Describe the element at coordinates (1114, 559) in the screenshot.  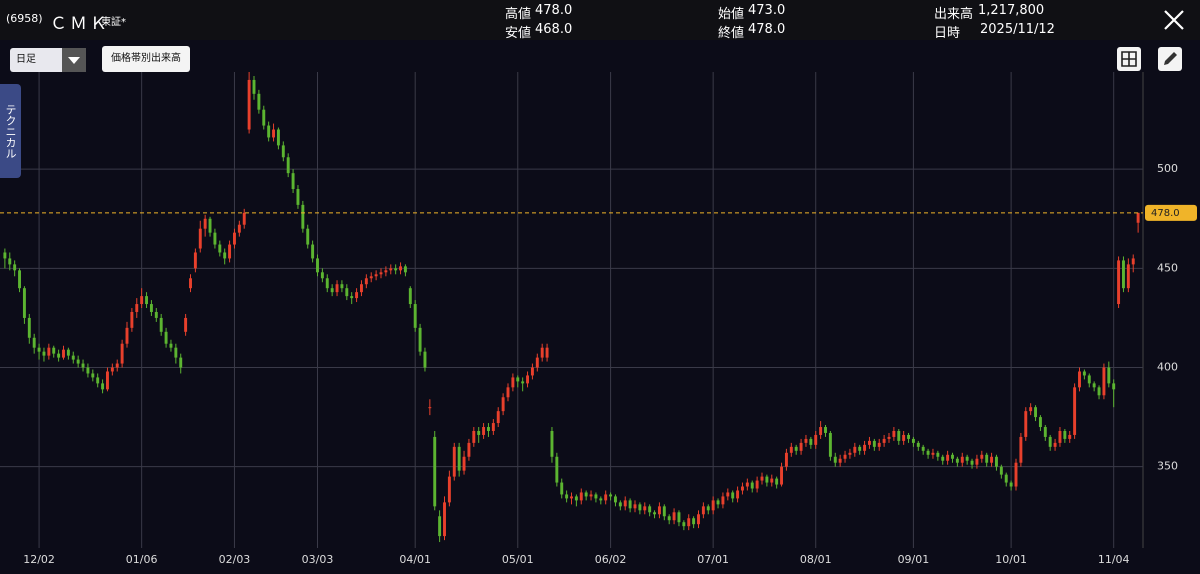
I see `x-tick-label: 11/04` at that location.